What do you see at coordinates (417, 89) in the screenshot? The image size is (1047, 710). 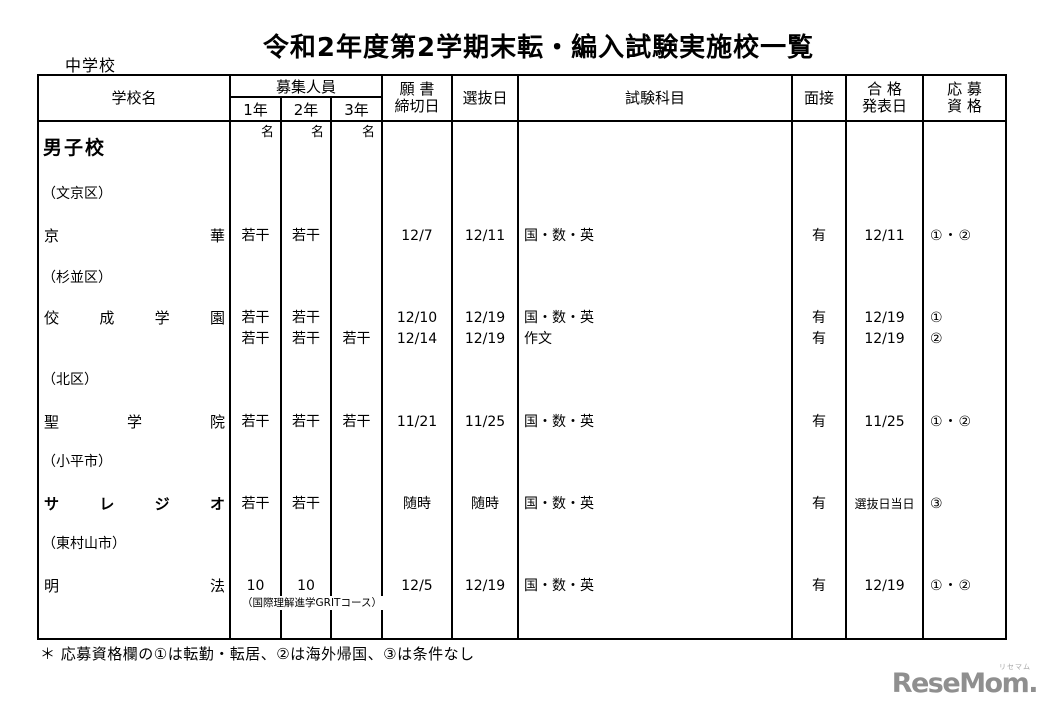 I see `deadline-line1: 願 書` at bounding box center [417, 89].